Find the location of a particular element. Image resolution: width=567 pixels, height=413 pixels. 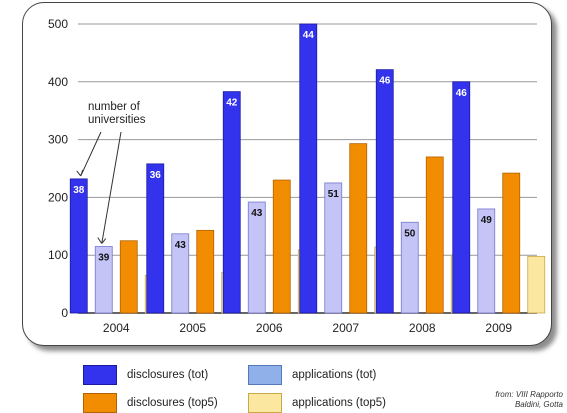

bar-data-label: 49 is located at coordinates (487, 220).